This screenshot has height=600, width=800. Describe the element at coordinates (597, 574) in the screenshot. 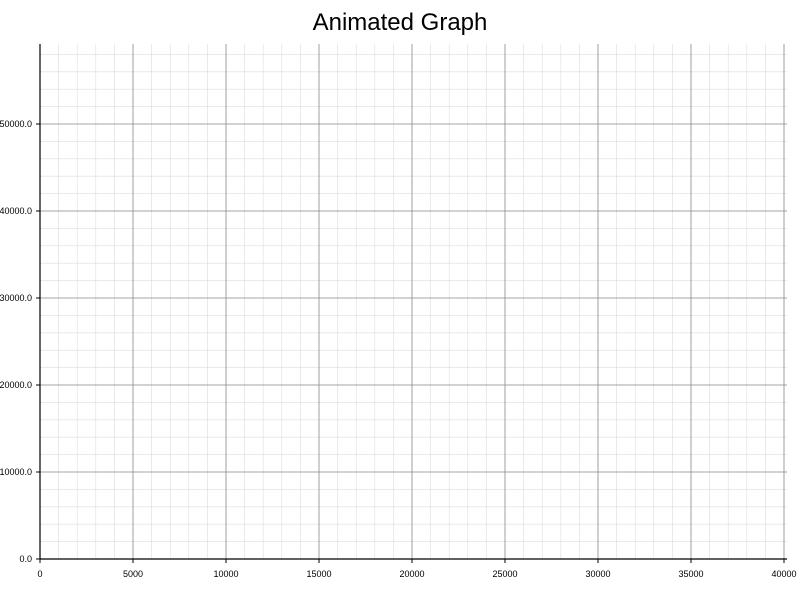

I see `x-tick-label: 30000` at that location.